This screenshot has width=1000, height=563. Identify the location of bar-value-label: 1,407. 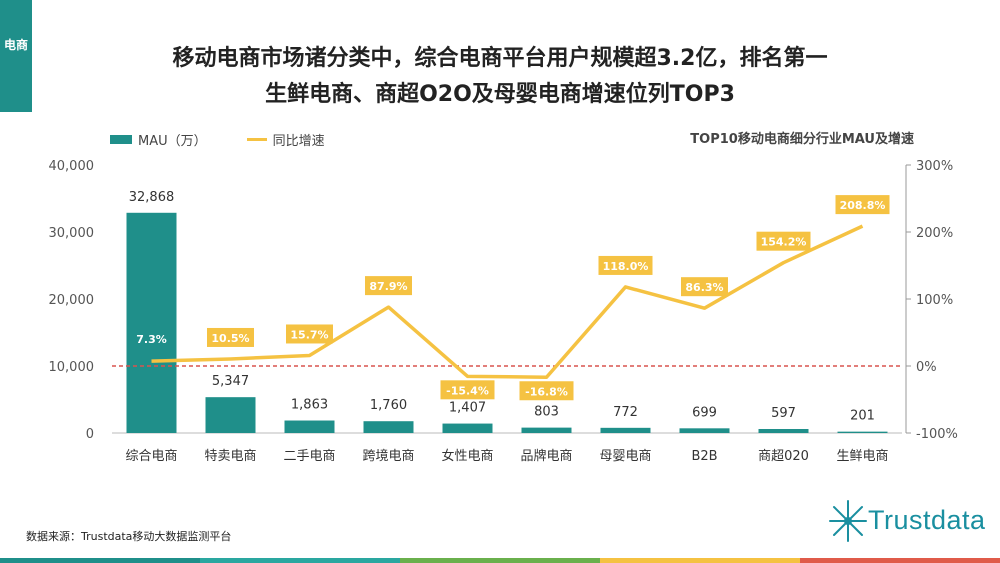
(467, 408).